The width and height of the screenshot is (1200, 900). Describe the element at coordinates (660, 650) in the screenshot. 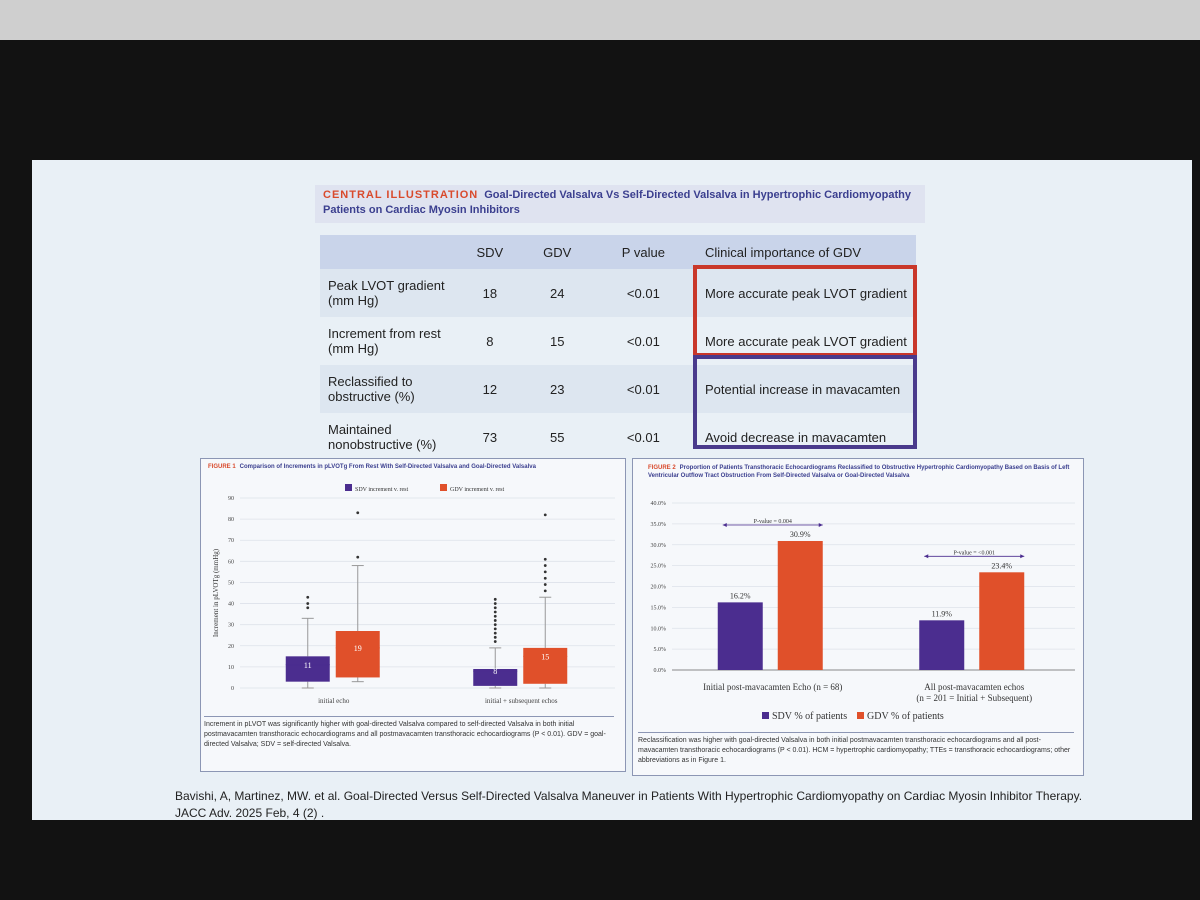

I see `y-tick-label: 5.0%` at that location.